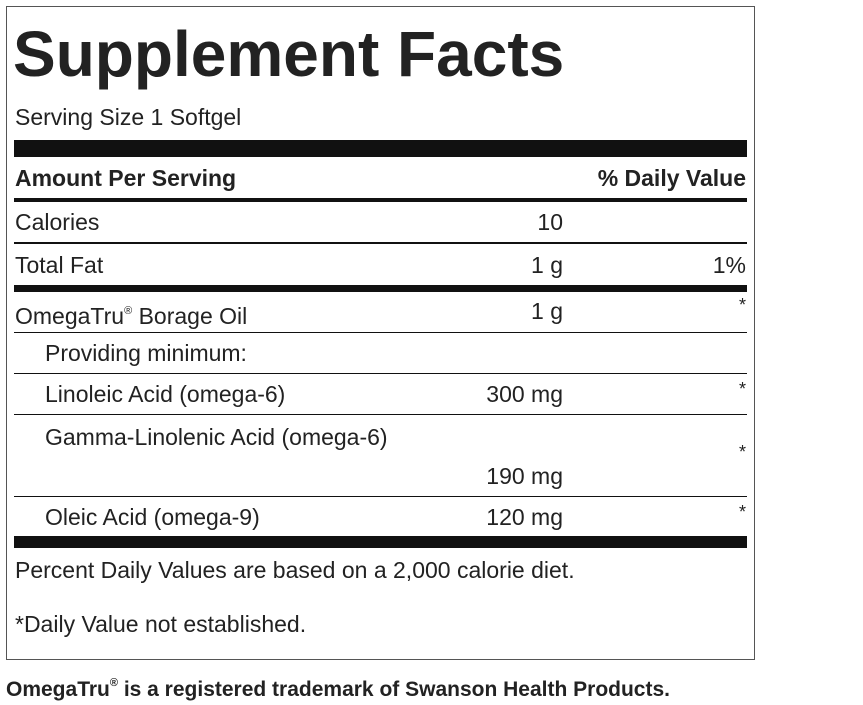  I want to click on serving-size: Serving Size 1 Softgel, so click(128, 117).